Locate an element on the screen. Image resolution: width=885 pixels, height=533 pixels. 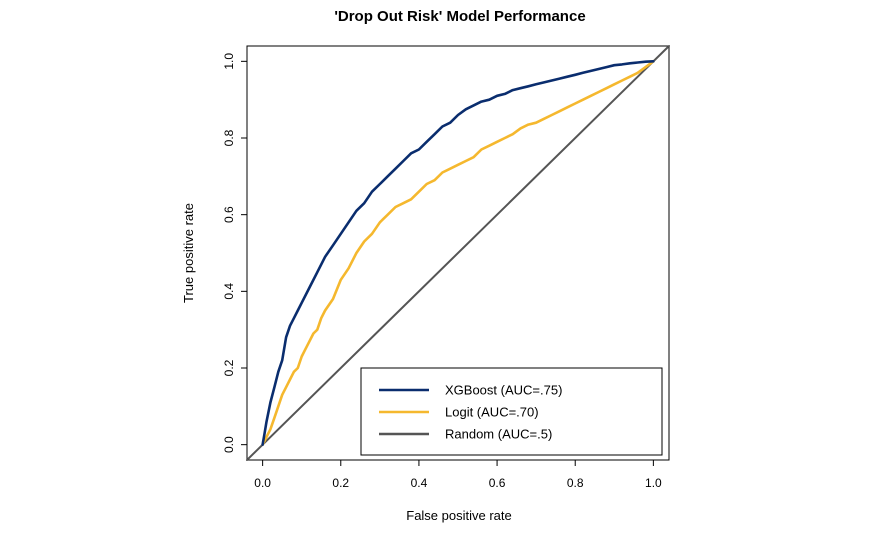
chart-title: 'Drop Out Risk' Model Performance is located at coordinates (459, 16).